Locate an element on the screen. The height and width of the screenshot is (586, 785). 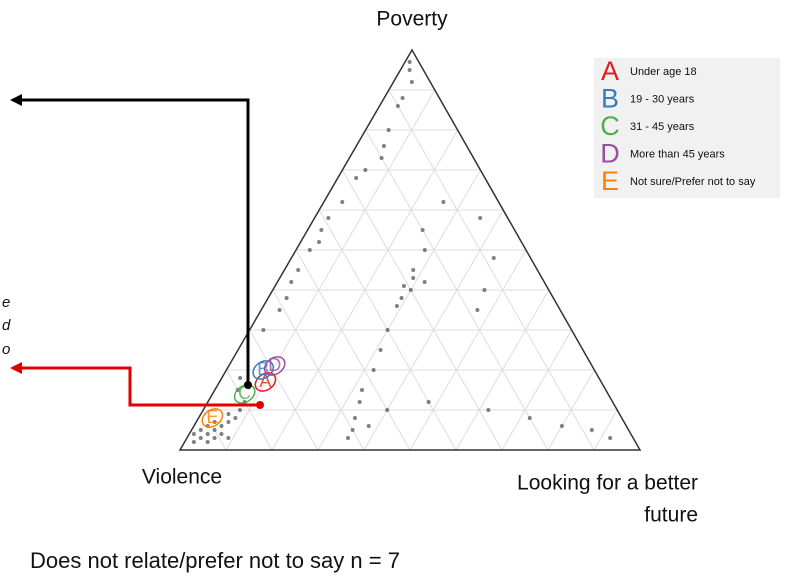
legend-box is located at coordinates (687, 128).